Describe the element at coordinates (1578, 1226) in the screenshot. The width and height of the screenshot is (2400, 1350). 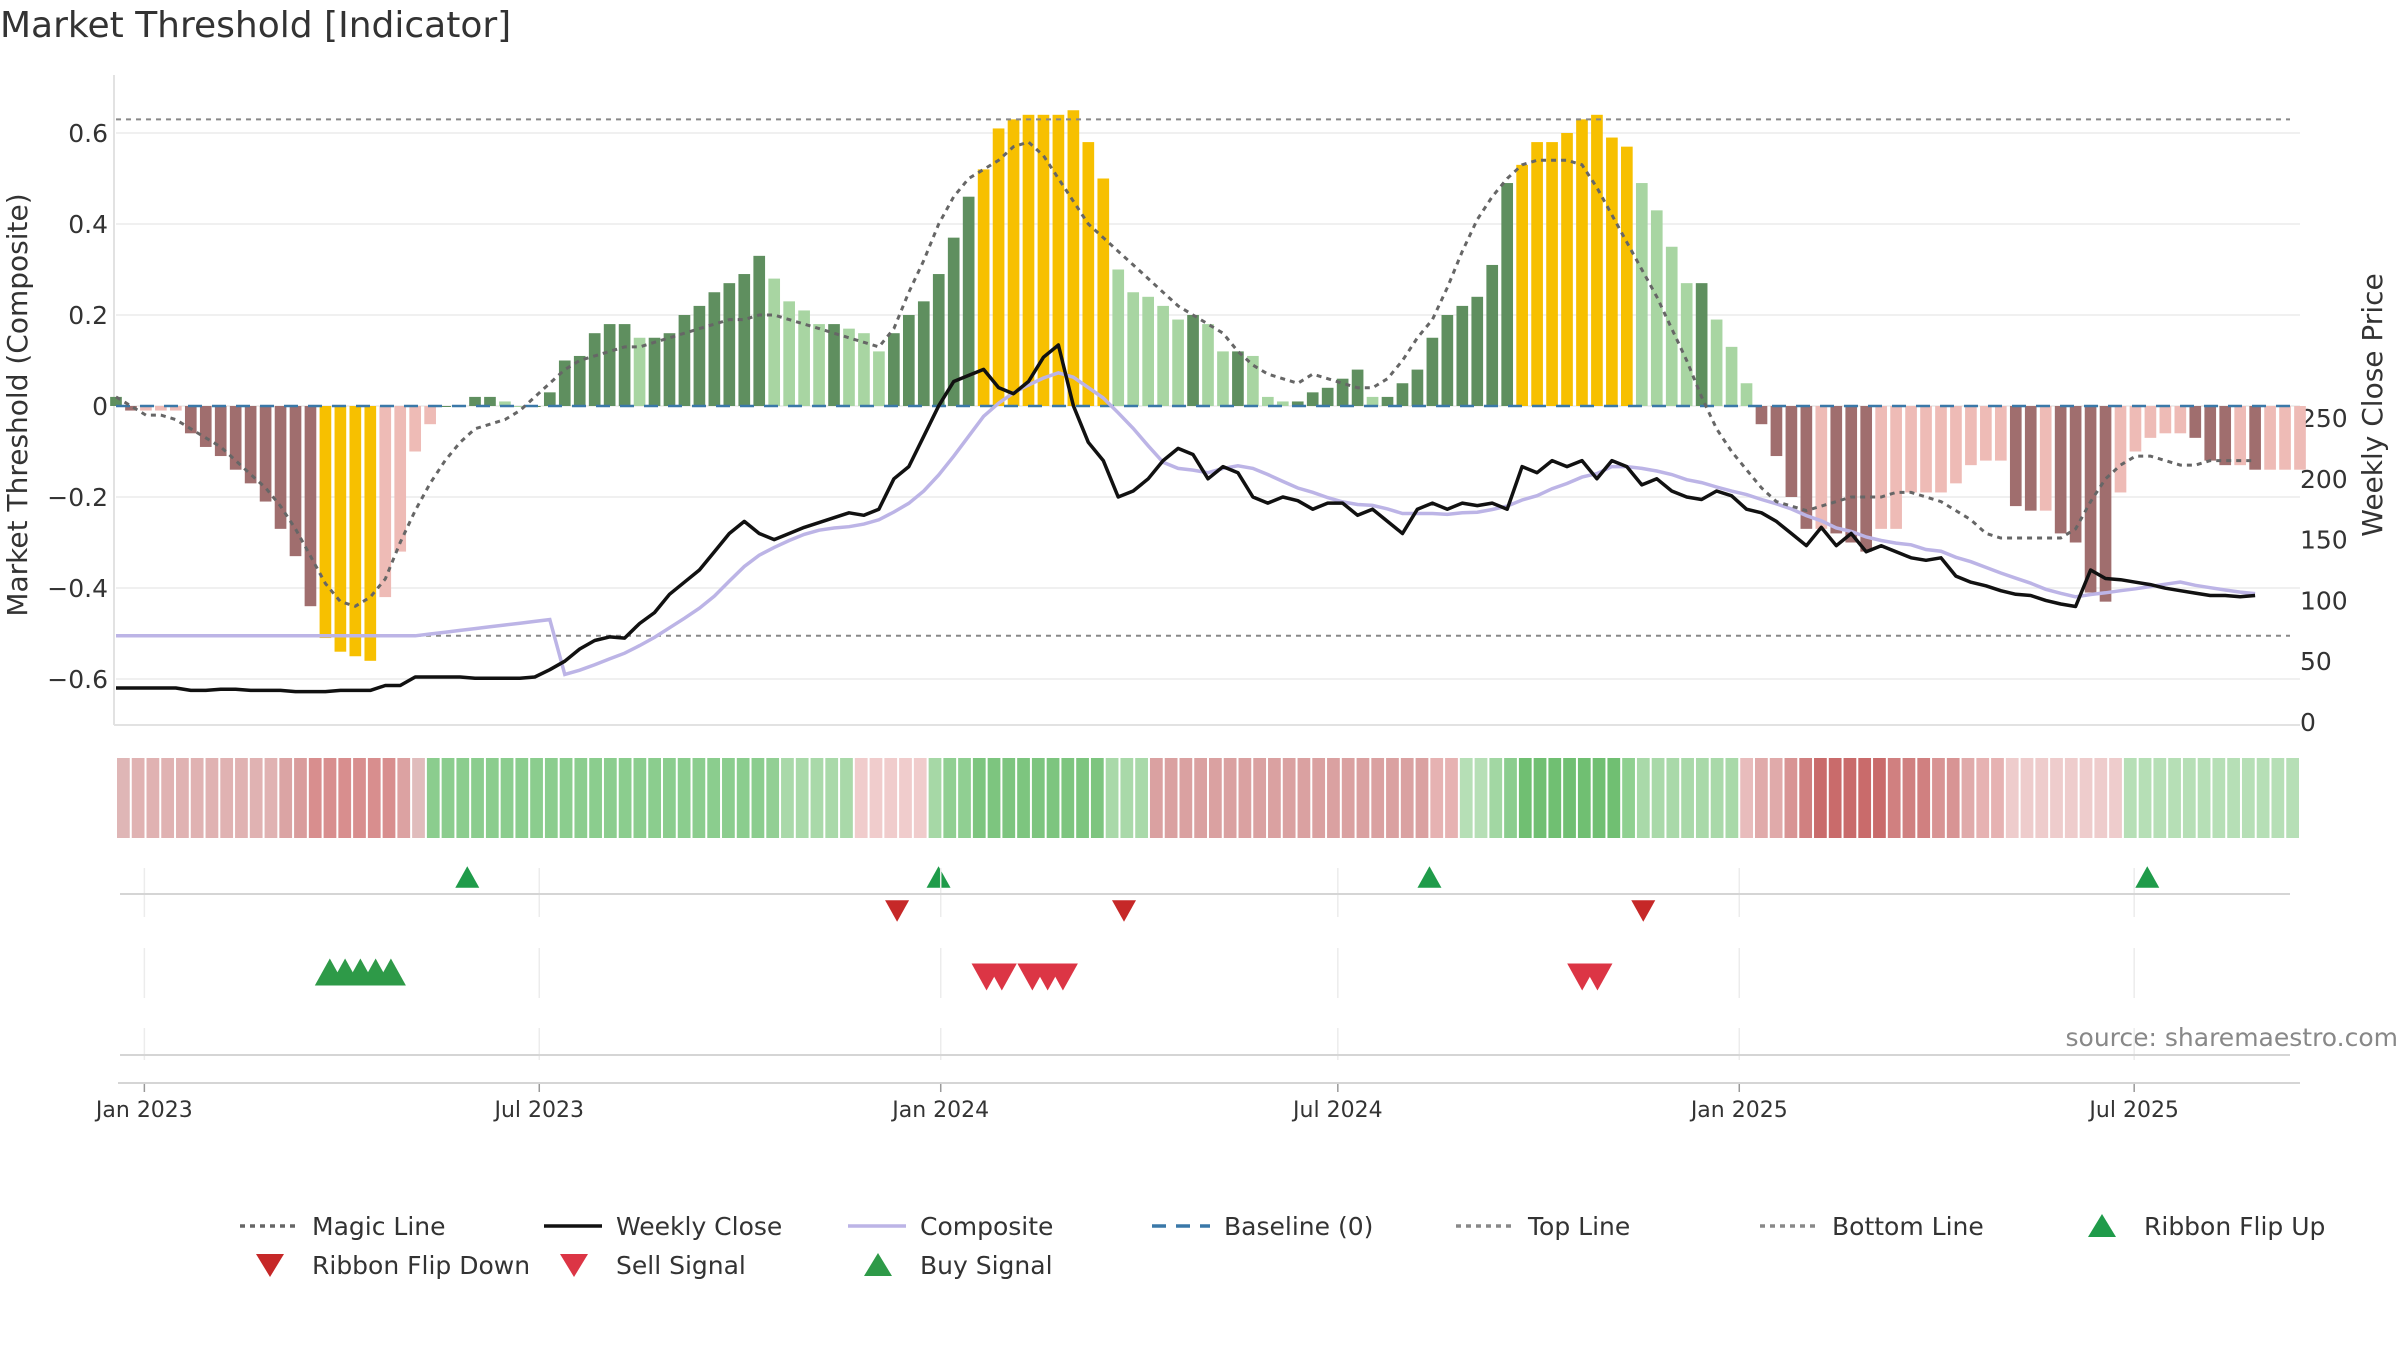
I see `legend-label: Top Line` at that location.